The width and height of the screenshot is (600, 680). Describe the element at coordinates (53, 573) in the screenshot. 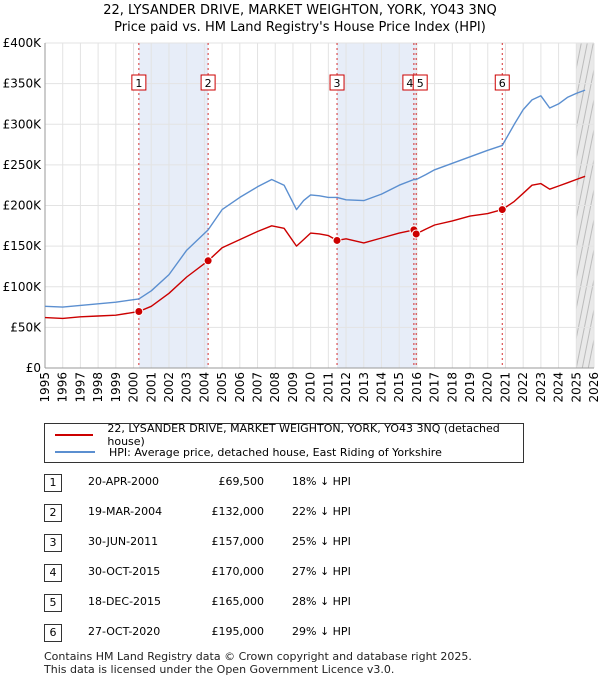

I see `sale-number: 4` at that location.